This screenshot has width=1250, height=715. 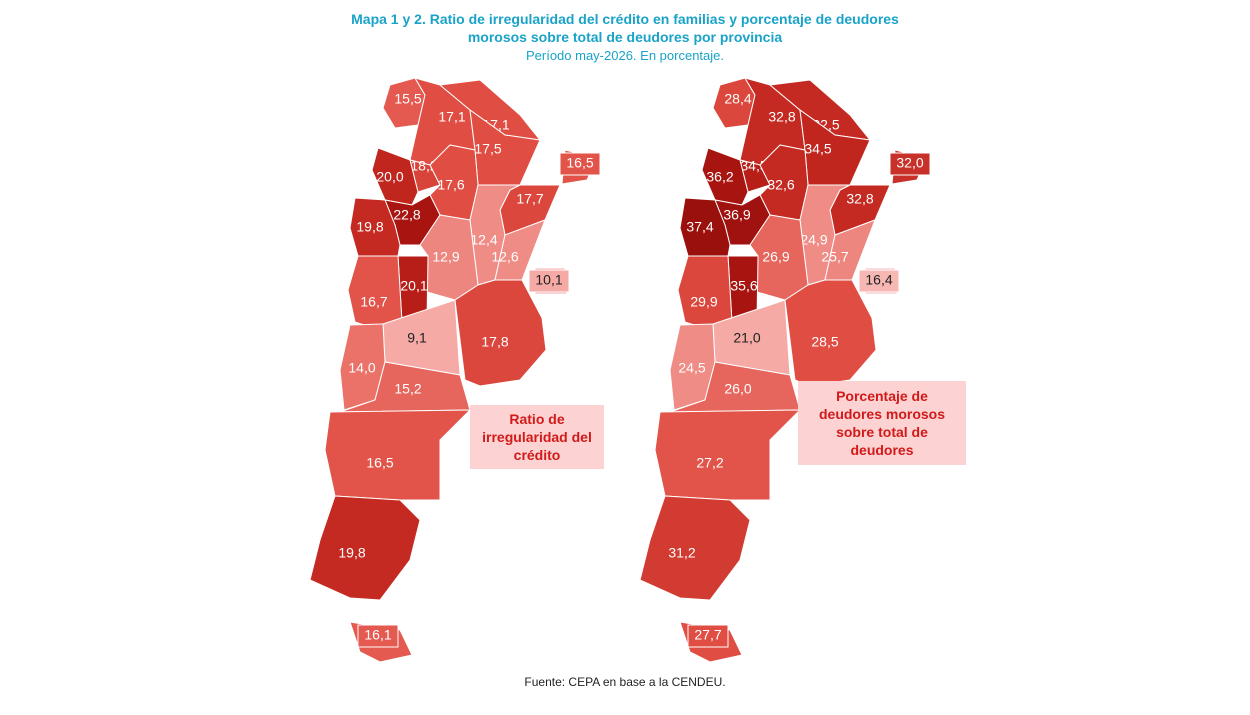 I want to click on province-label: 16,1, so click(x=377, y=635).